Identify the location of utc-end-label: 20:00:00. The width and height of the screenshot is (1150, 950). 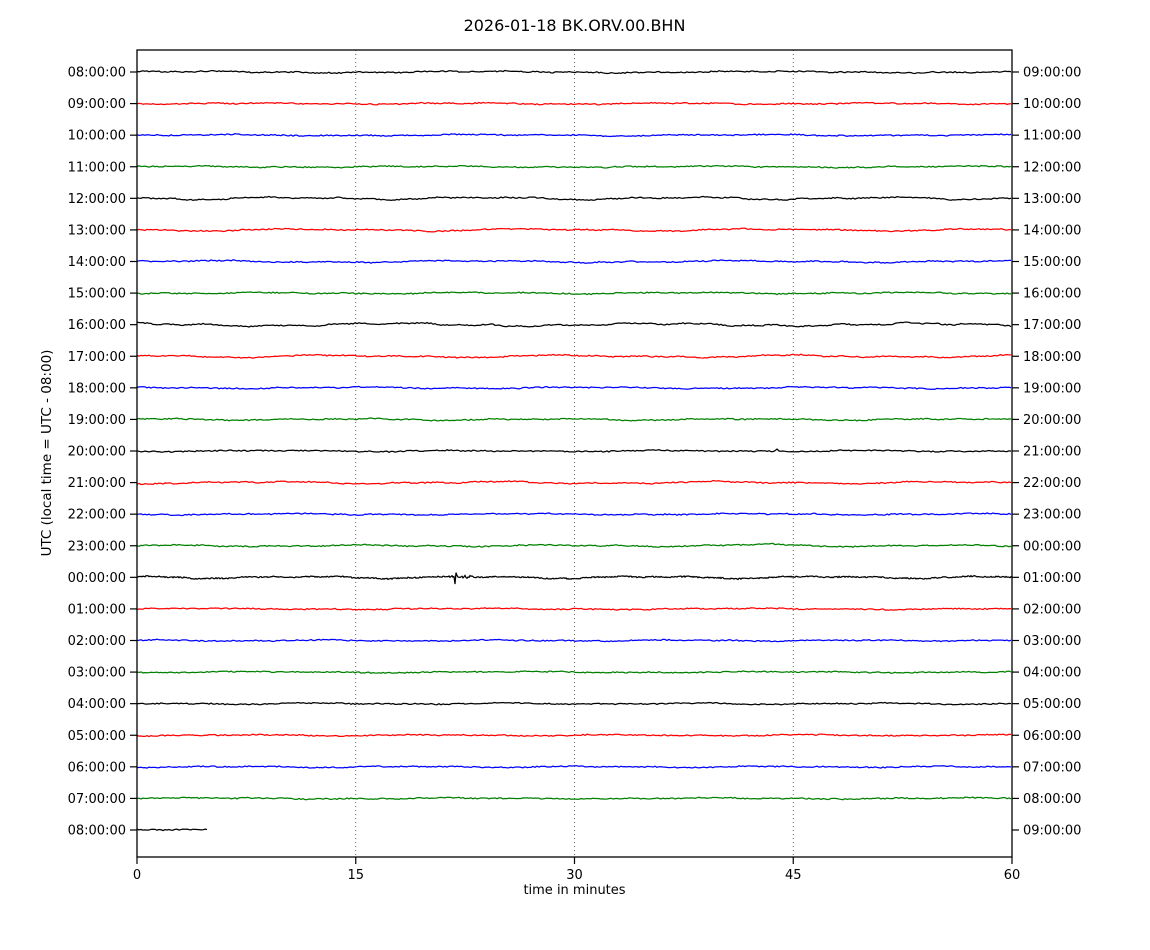
(1052, 420).